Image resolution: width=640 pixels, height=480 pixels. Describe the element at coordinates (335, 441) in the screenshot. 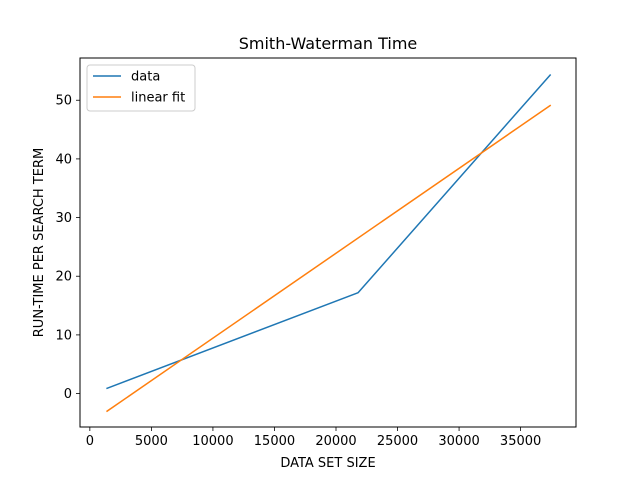

I see `x-tick-label: 20000` at that location.